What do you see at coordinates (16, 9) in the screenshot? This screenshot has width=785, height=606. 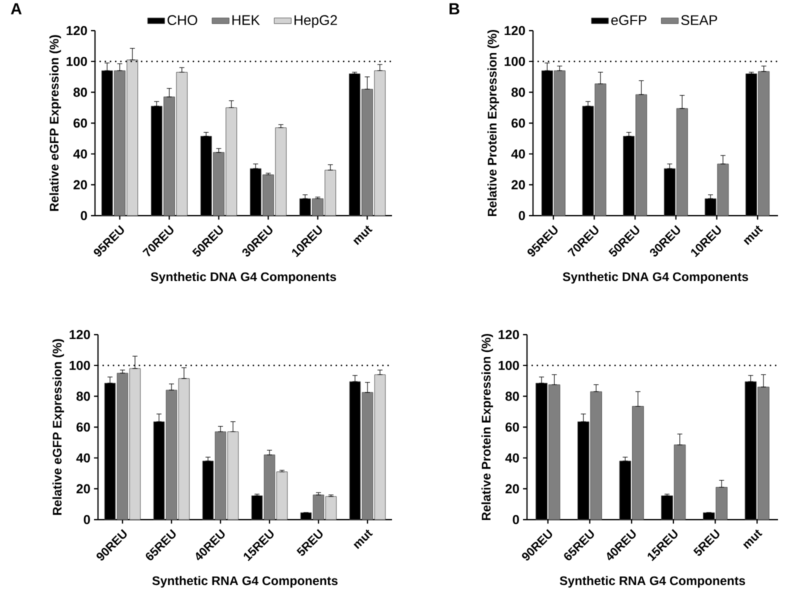 I see `text: A` at bounding box center [16, 9].